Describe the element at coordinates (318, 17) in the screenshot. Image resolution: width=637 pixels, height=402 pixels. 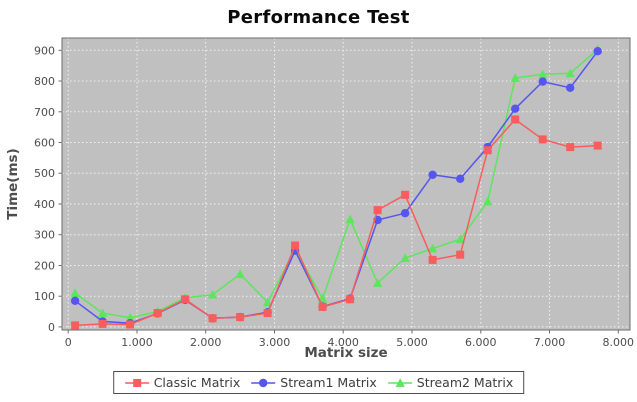
I see `chart-title: Performance Test` at that location.